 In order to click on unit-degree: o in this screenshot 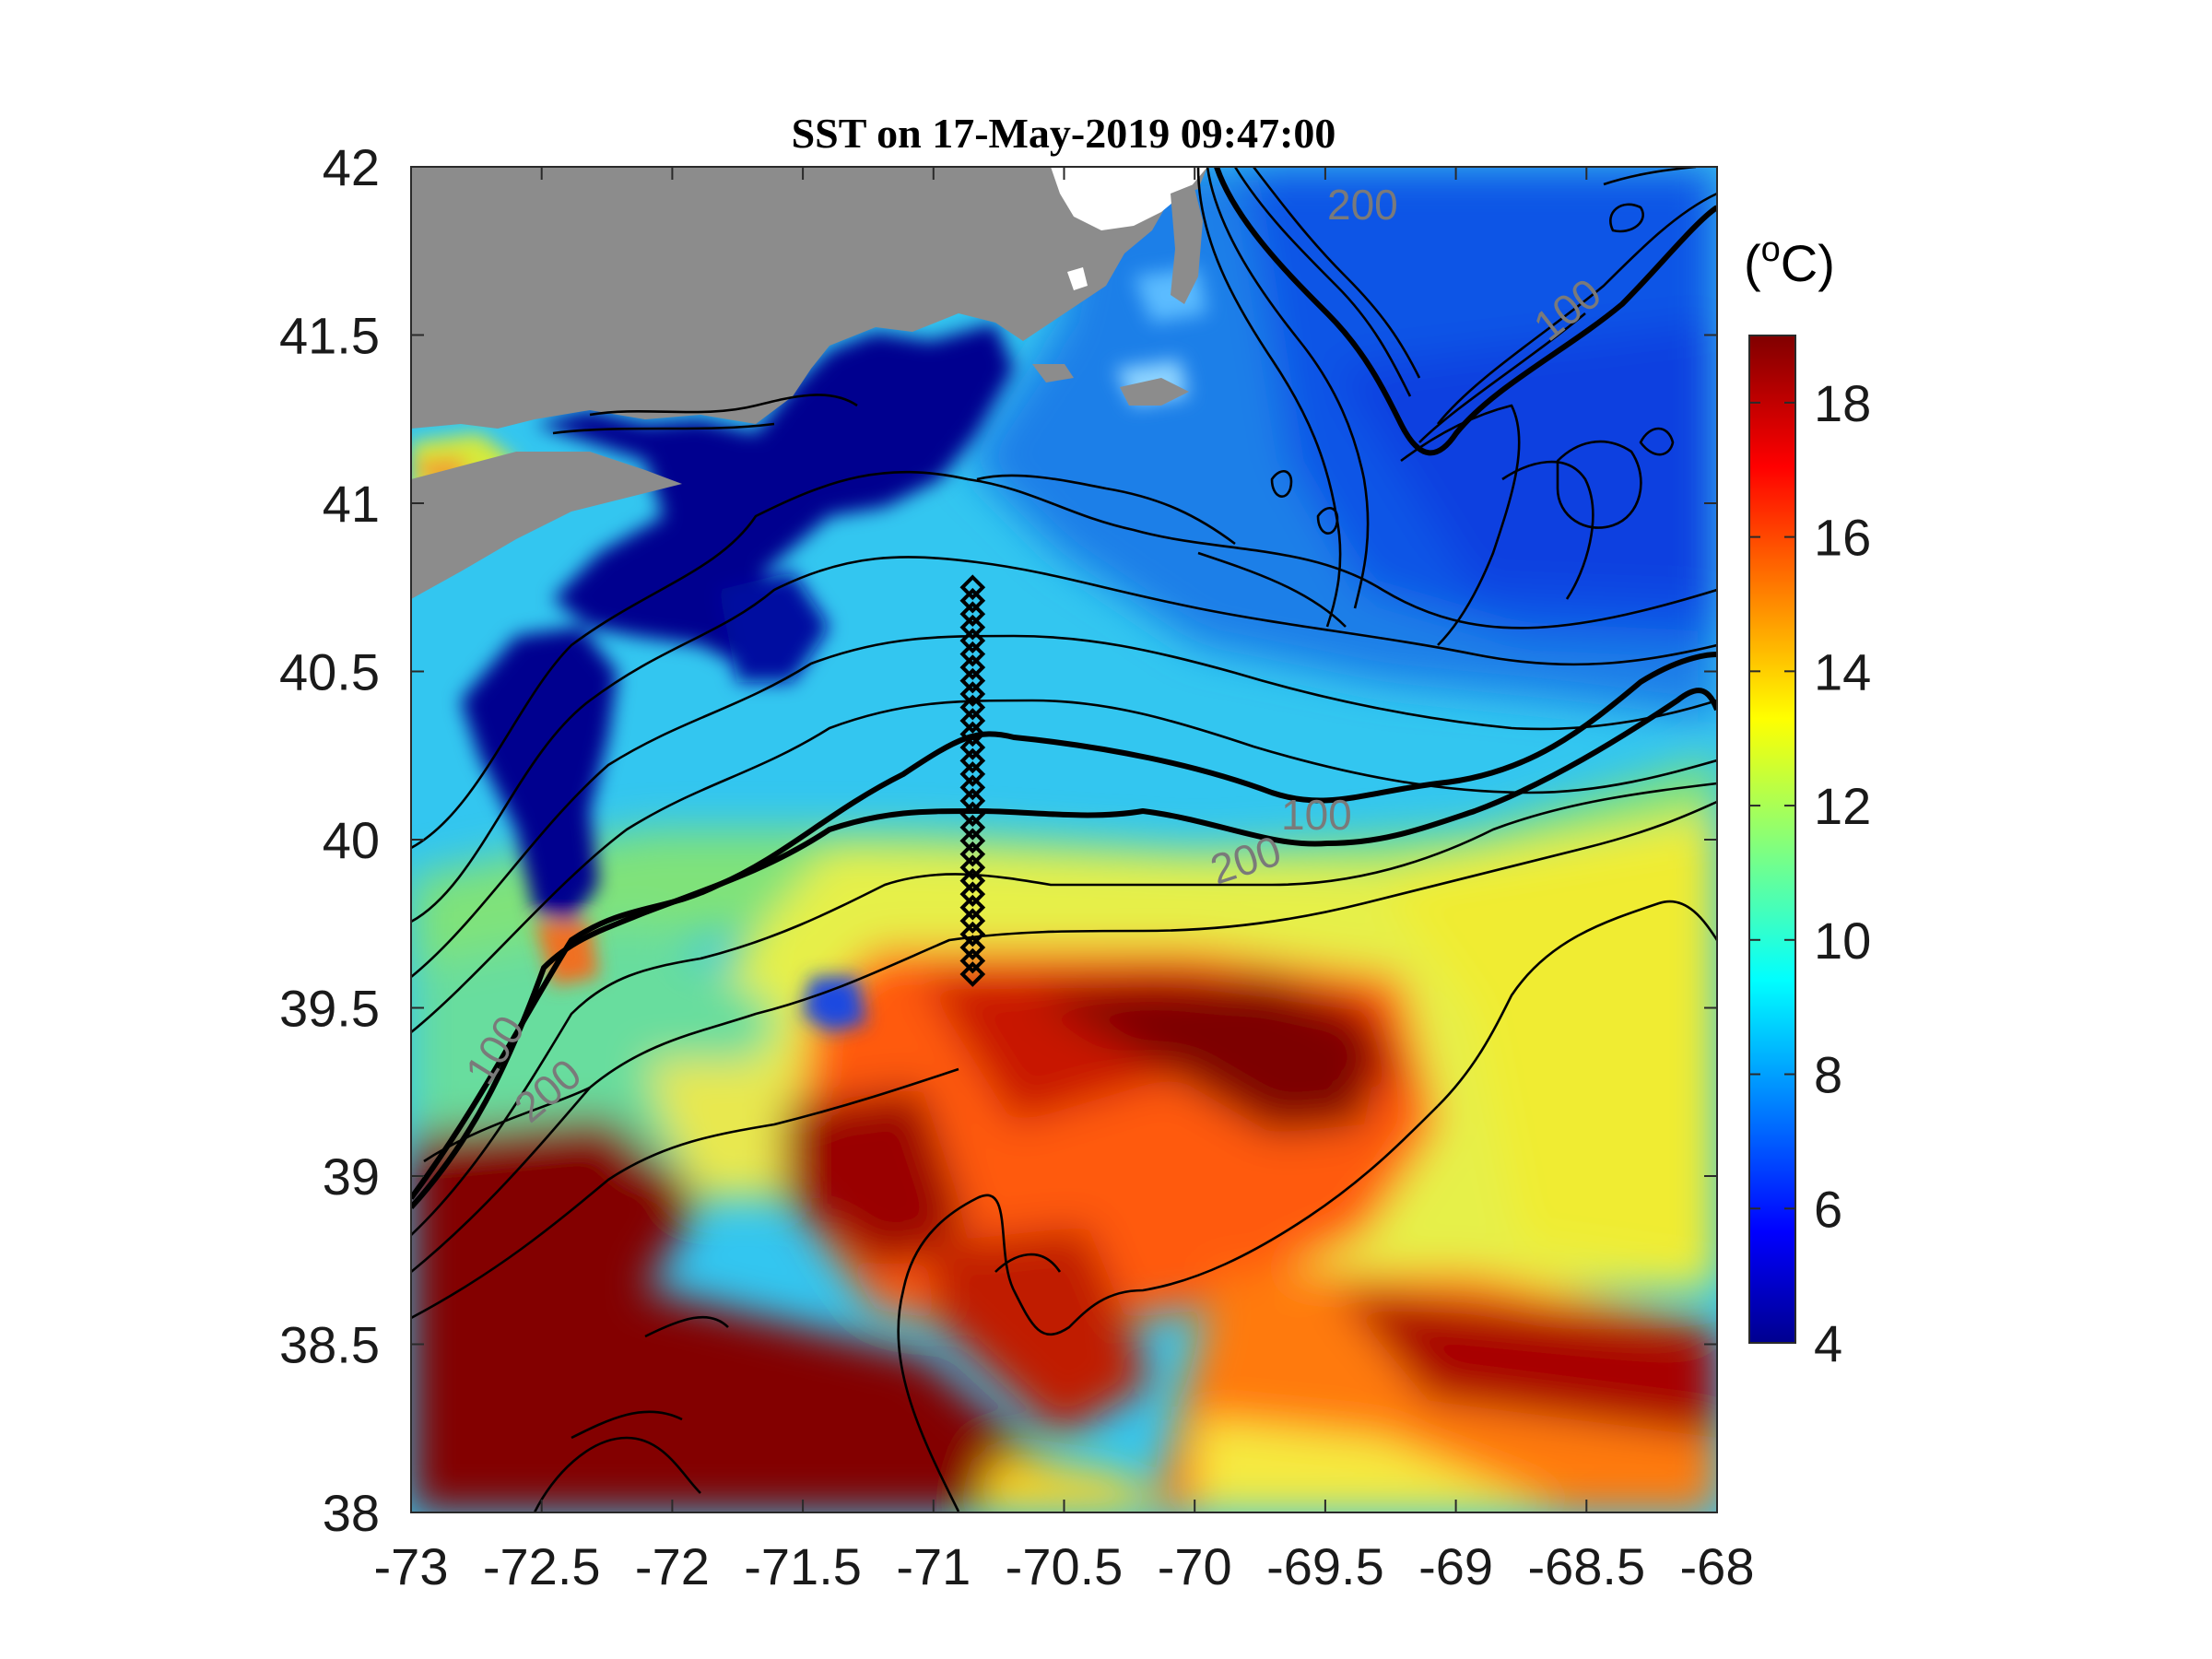, I will do `click(1771, 249)`.